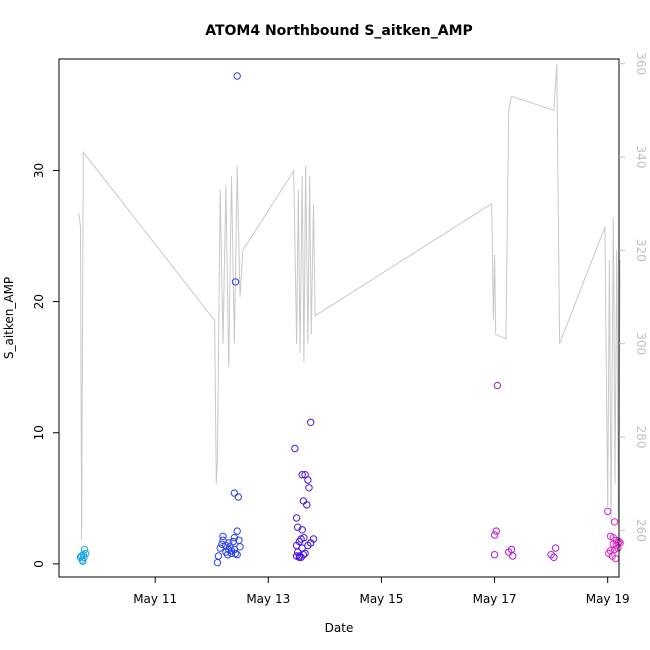  Describe the element at coordinates (495, 599) in the screenshot. I see `x-tick-label: May 17` at that location.